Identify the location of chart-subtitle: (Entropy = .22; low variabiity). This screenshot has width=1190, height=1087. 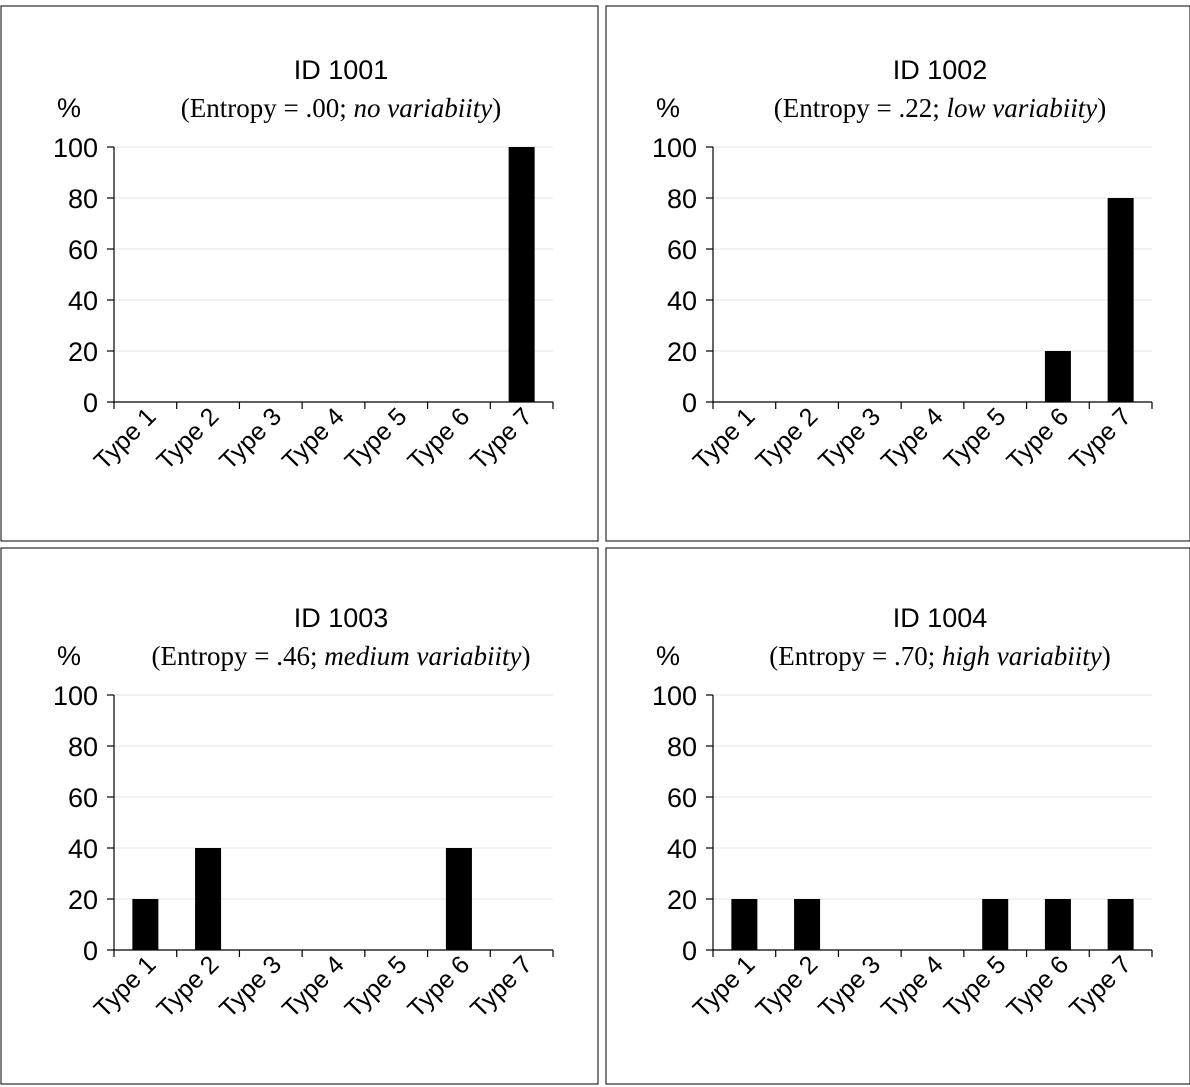
(940, 108).